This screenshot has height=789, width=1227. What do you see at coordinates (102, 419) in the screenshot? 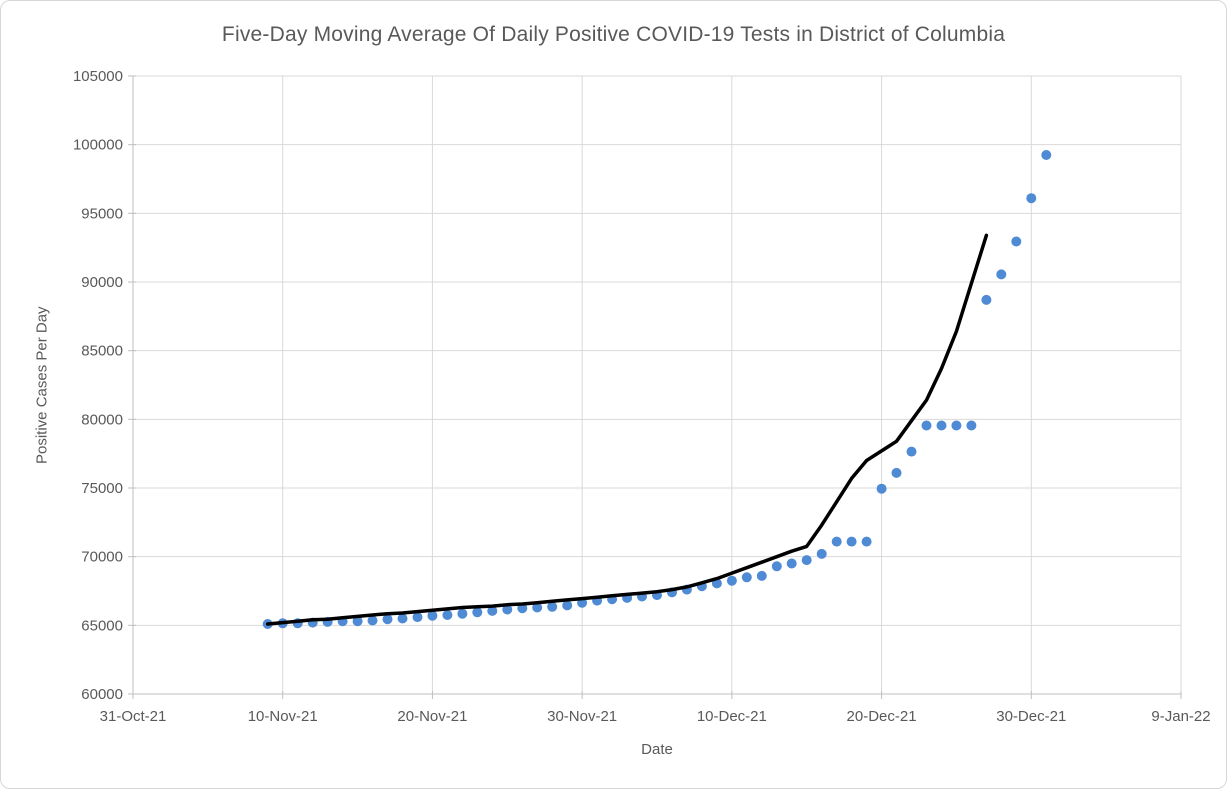
I see `y-tick-label: 80000` at bounding box center [102, 419].